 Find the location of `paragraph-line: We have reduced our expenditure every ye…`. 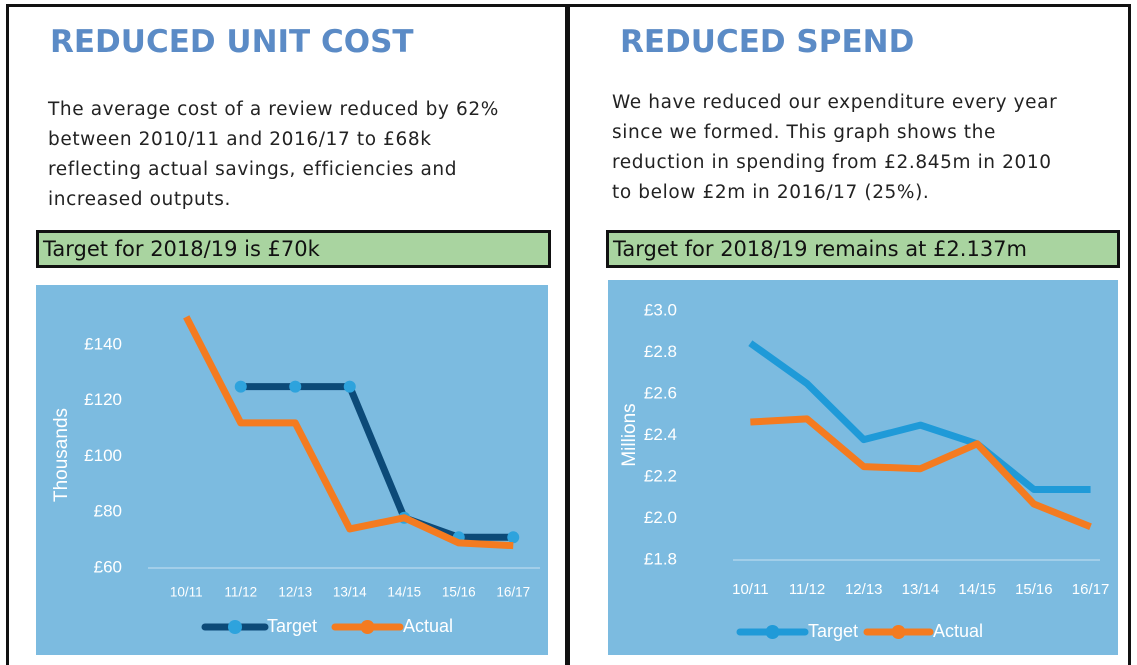

paragraph-line: We have reduced our expenditure every ye… is located at coordinates (835, 102).